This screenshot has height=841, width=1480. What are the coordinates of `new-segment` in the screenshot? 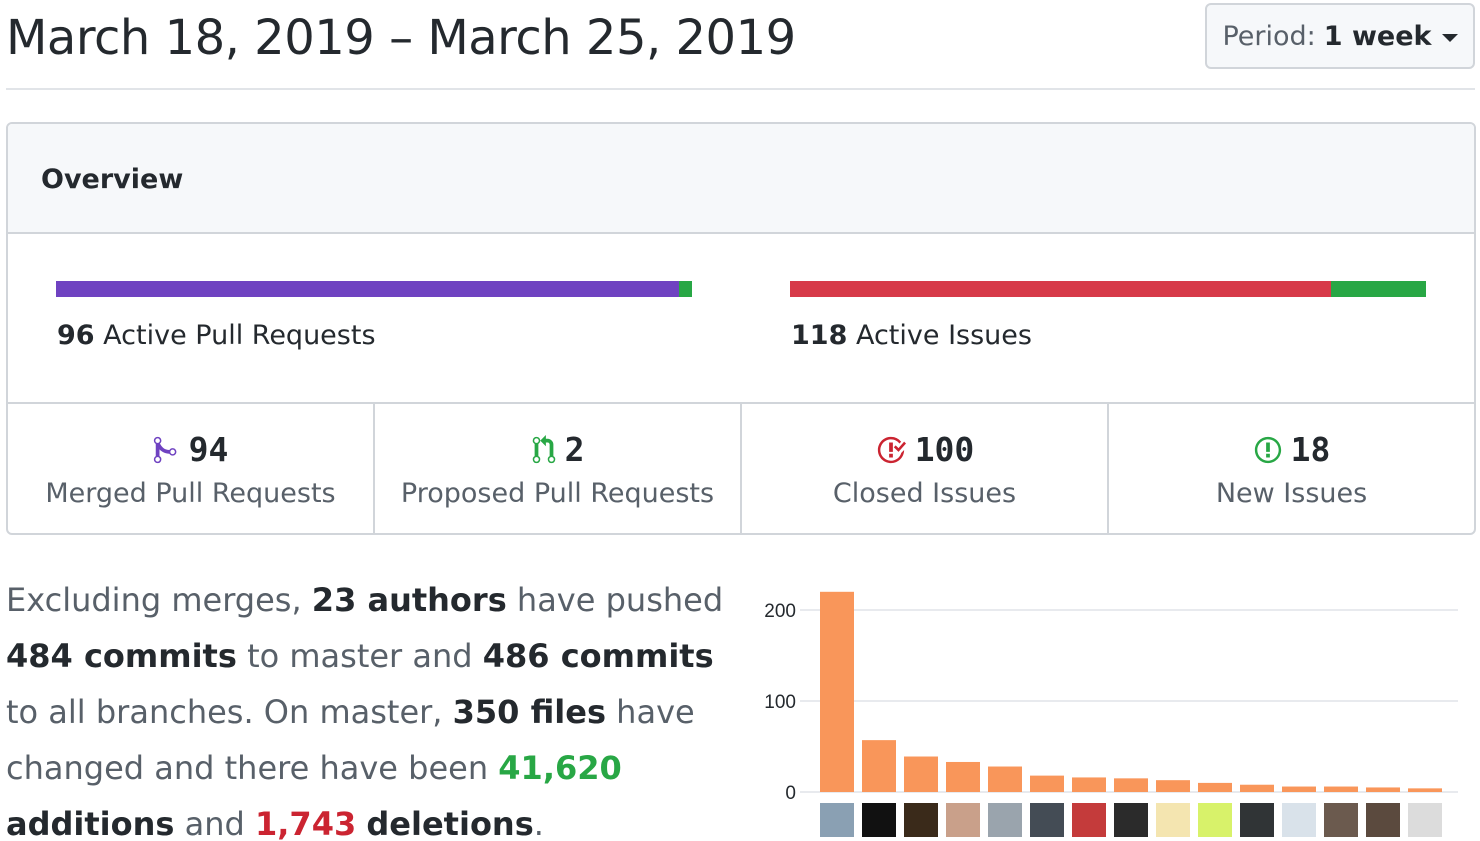 It's located at (1378, 289).